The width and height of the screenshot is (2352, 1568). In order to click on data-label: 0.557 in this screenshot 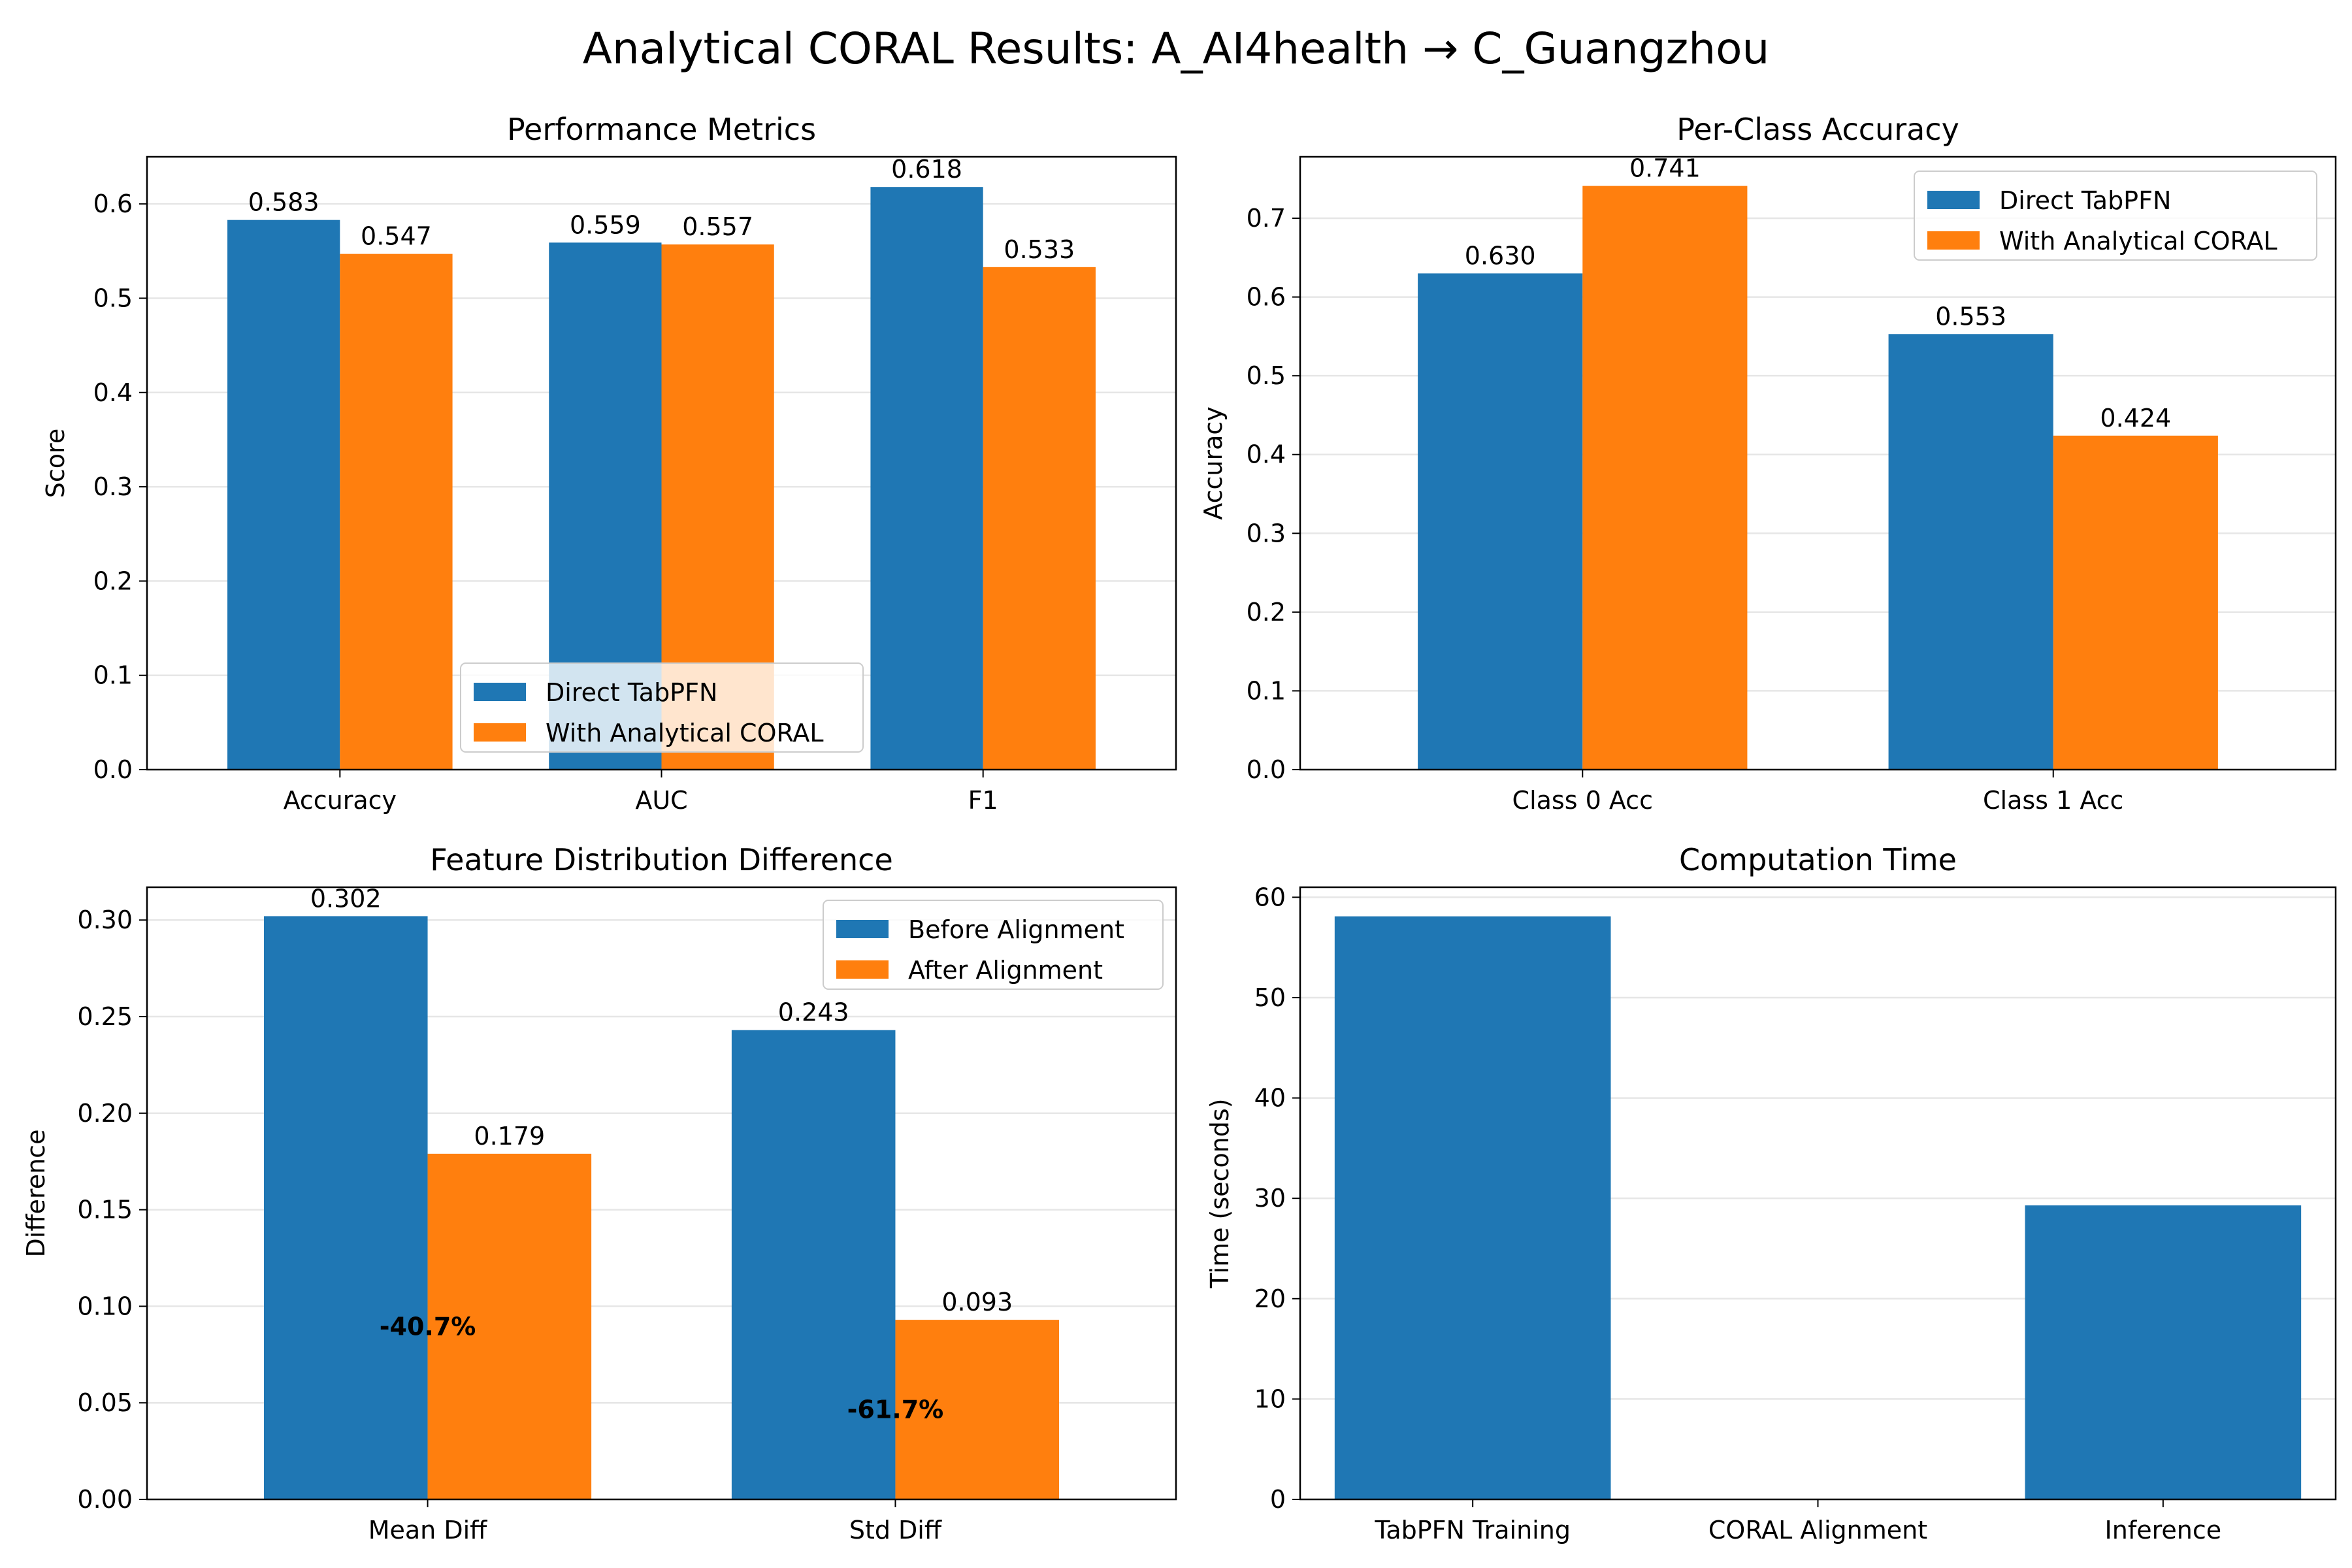, I will do `click(717, 226)`.